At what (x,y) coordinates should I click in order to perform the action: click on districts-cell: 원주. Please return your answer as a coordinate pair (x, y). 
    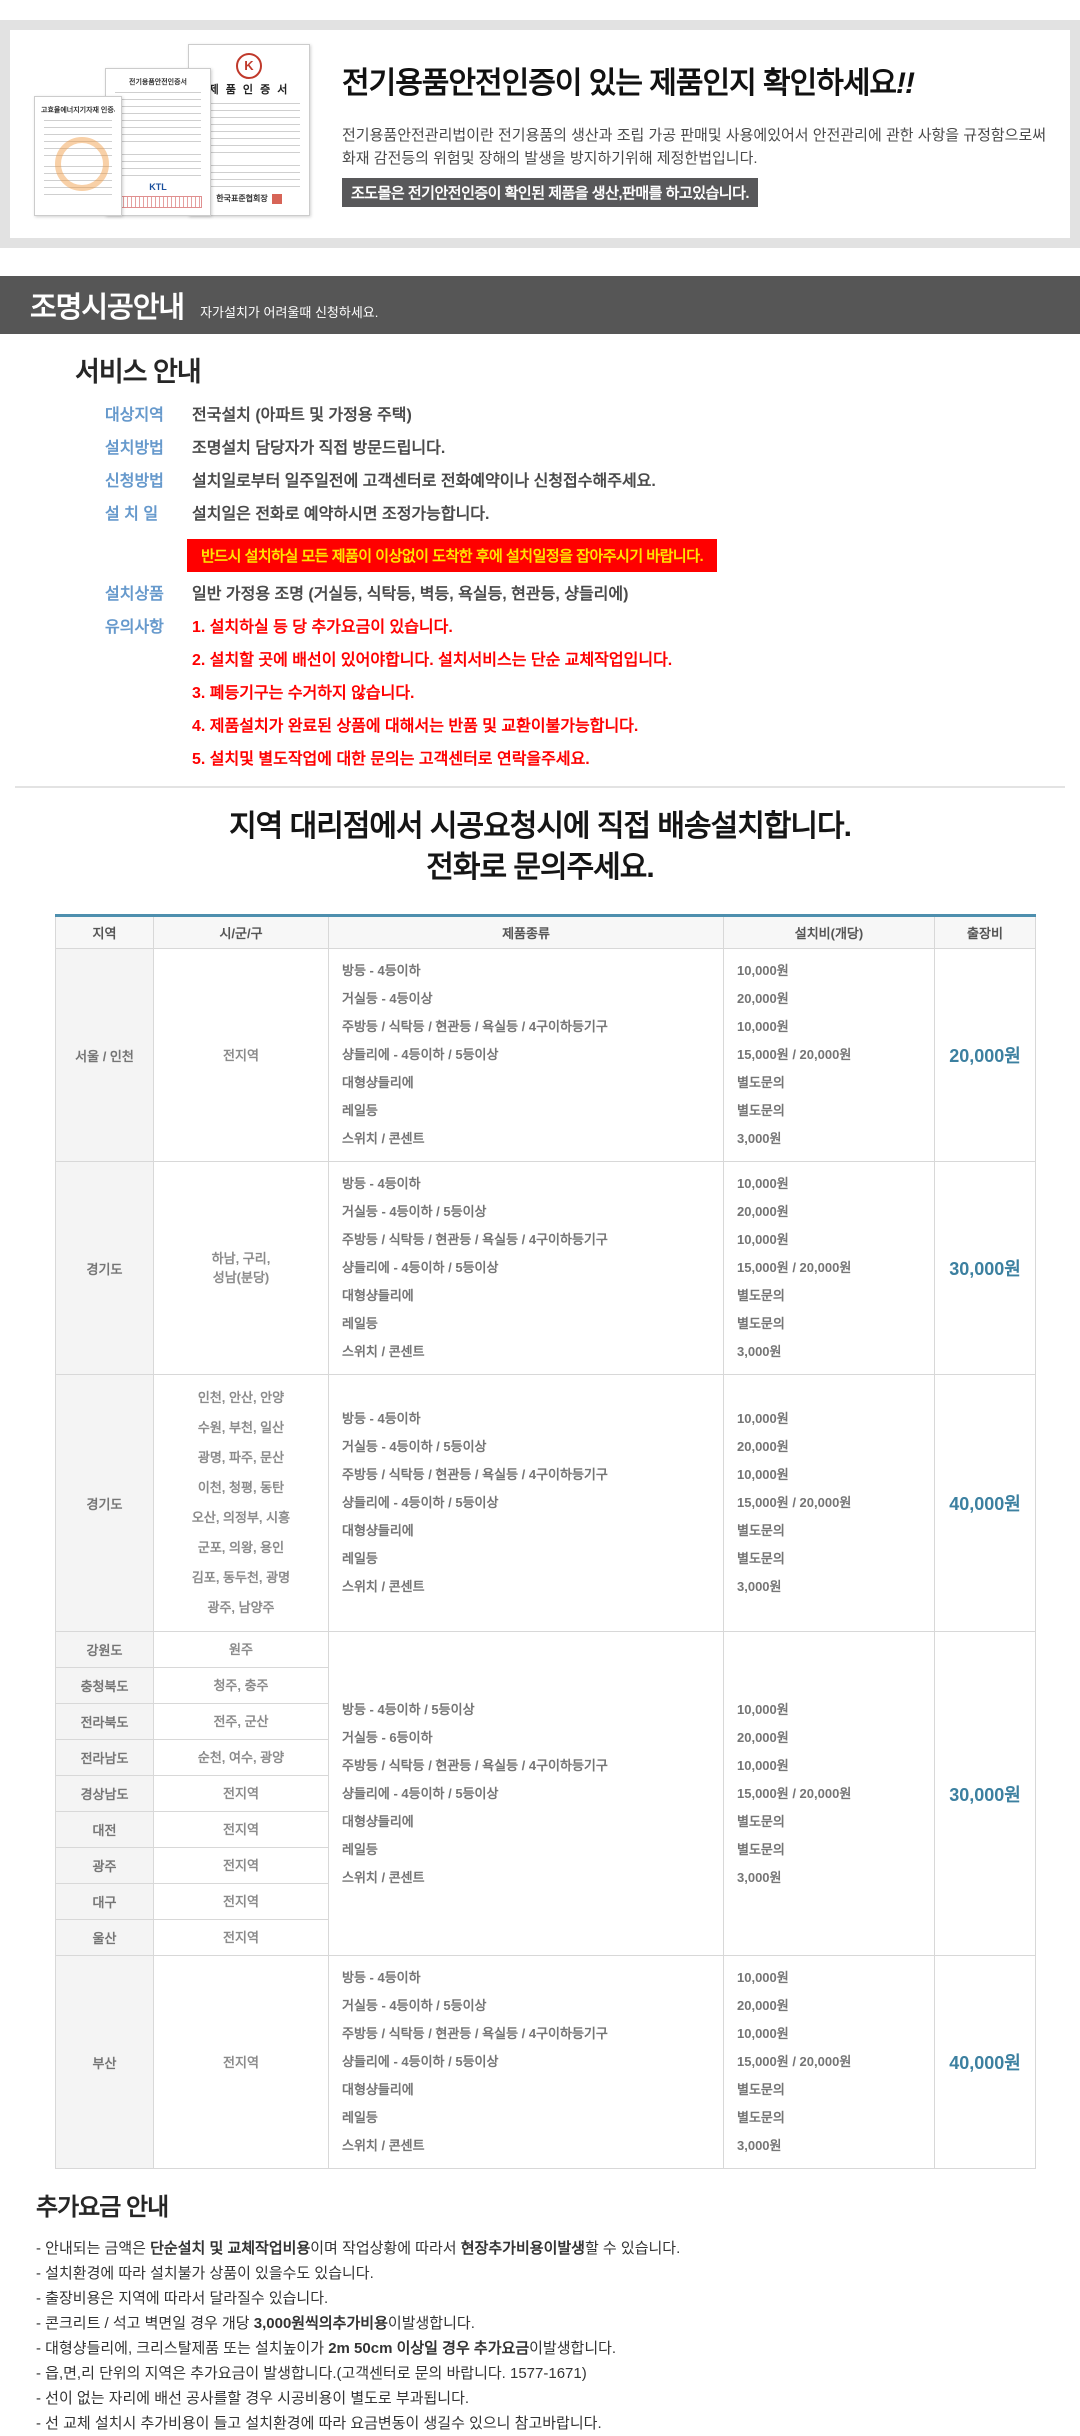
    Looking at the image, I should click on (241, 1649).